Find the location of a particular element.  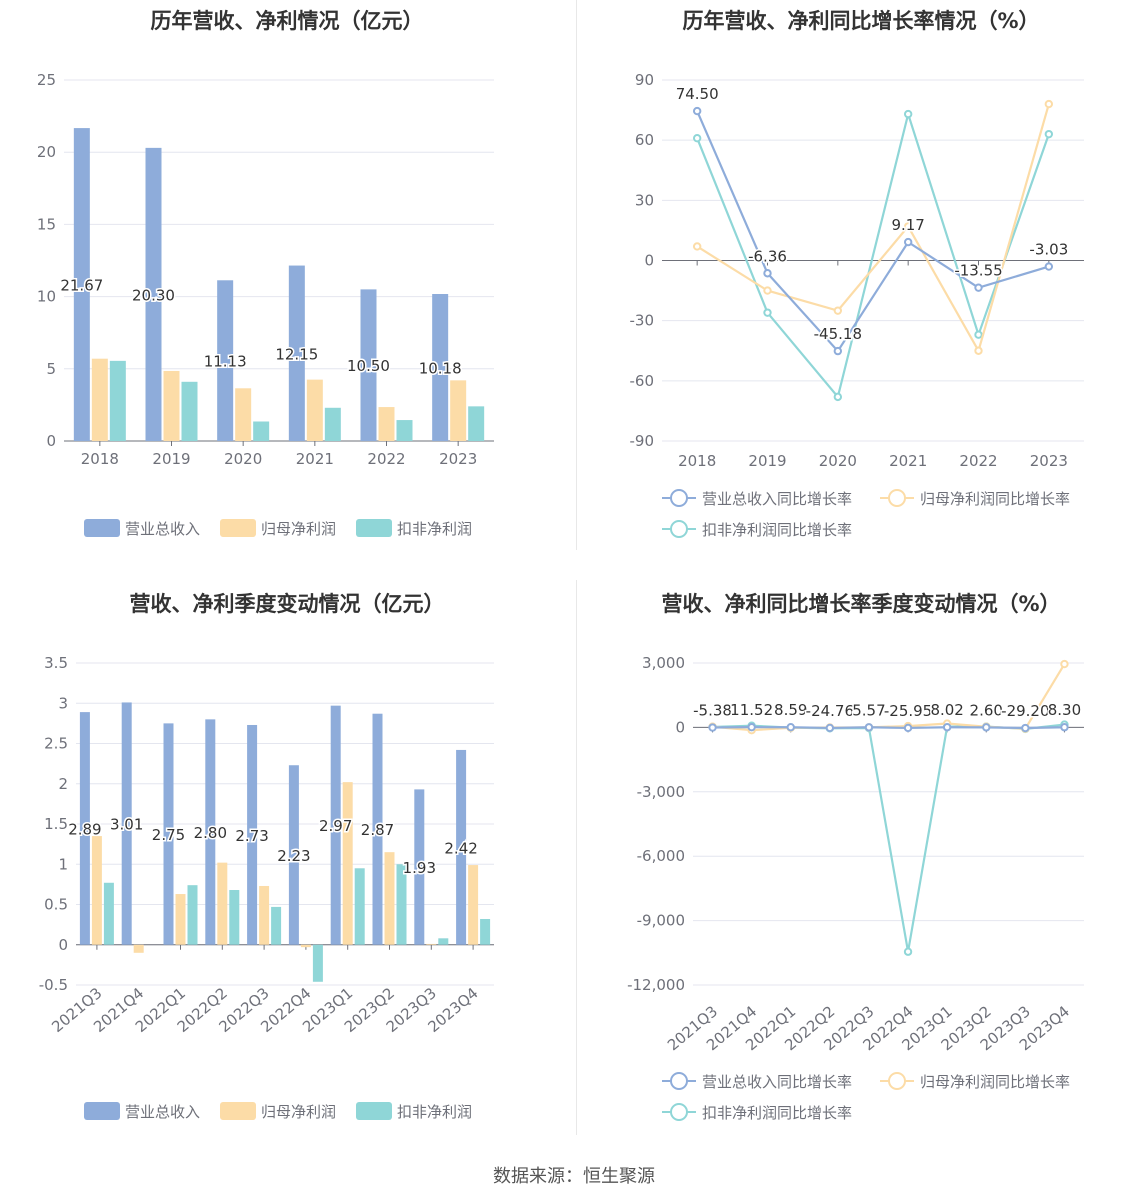

y-tick-label: -9,000 is located at coordinates (661, 921).